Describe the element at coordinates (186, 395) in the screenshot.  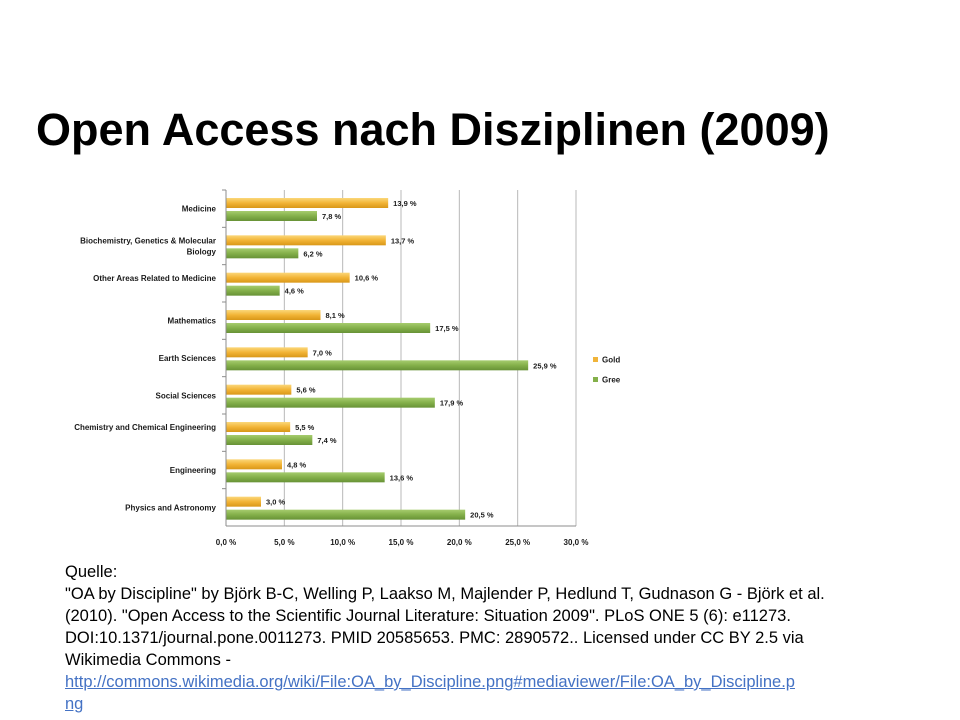
I see `category-label: Social Sciences` at that location.